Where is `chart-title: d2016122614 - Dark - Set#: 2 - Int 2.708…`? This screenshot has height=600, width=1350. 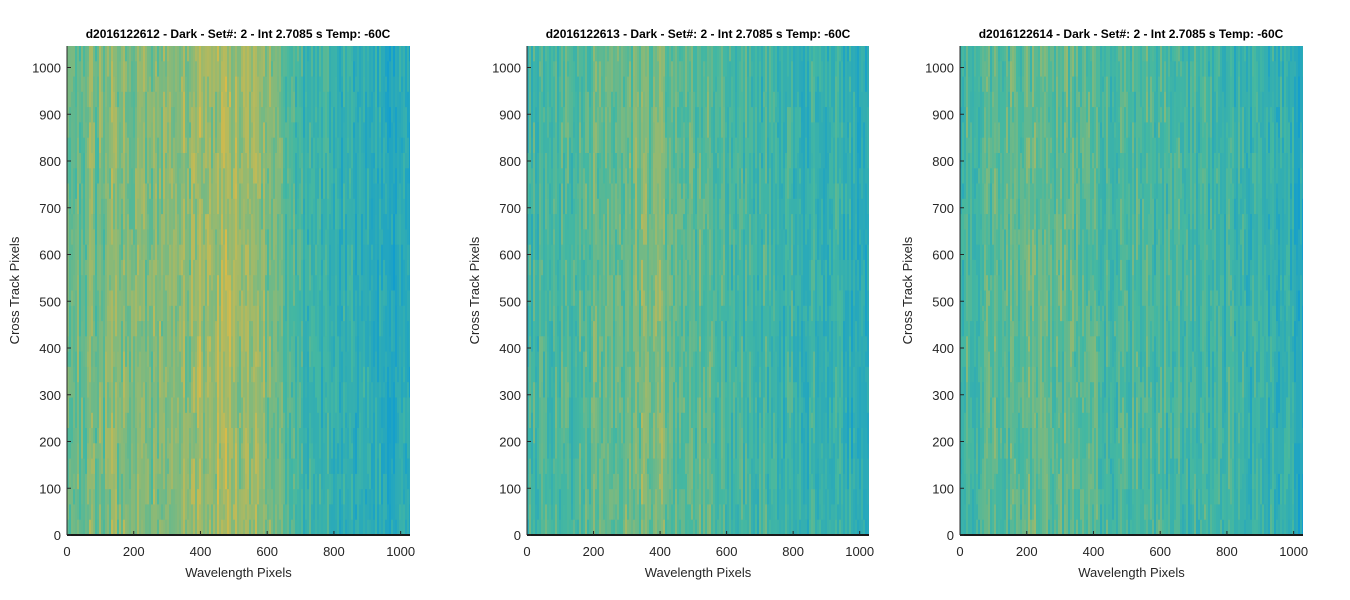
chart-title: d2016122614 - Dark - Set#: 2 - Int 2.708… is located at coordinates (1131, 34).